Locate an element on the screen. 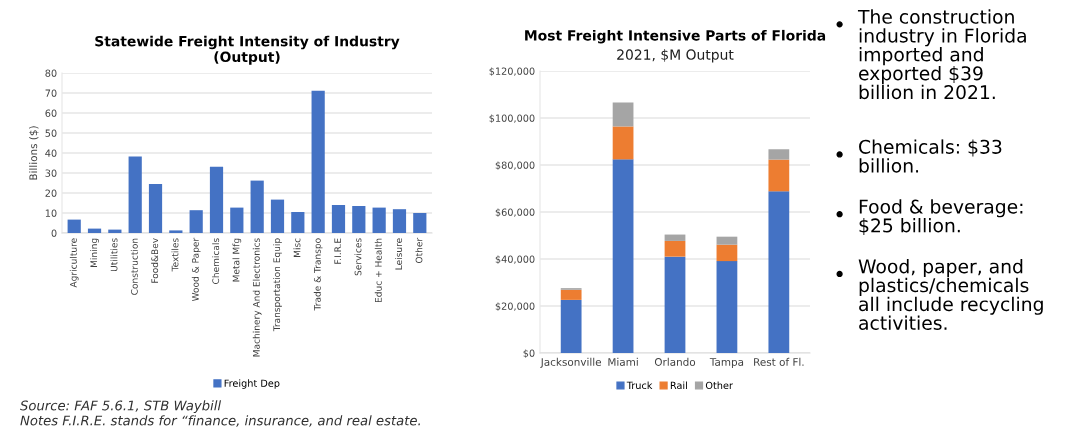  x-tick-label: Mining is located at coordinates (94, 252).